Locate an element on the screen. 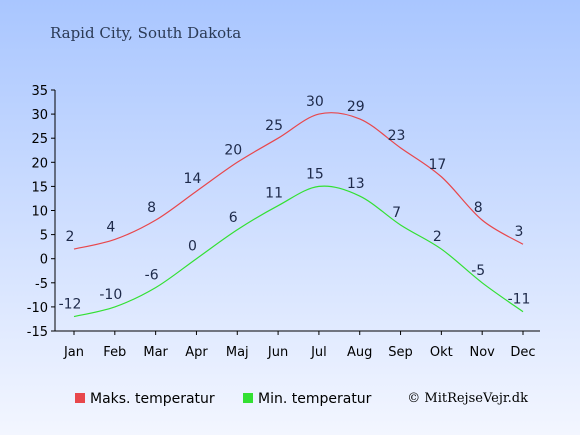  x-tick-label: Okt is located at coordinates (441, 352).